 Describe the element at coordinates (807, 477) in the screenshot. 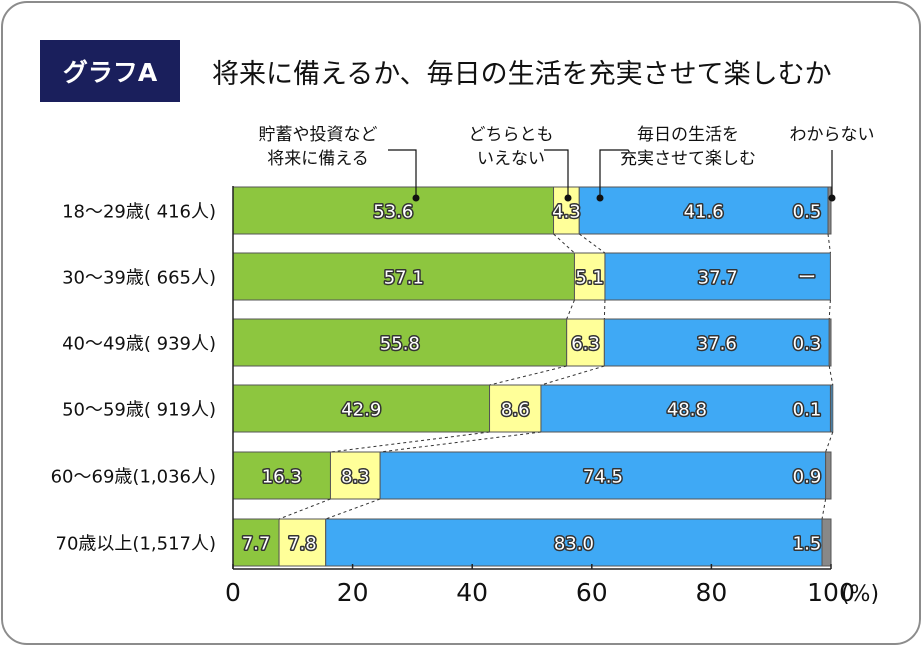

I see `data-label-unknown: 0.9` at that location.